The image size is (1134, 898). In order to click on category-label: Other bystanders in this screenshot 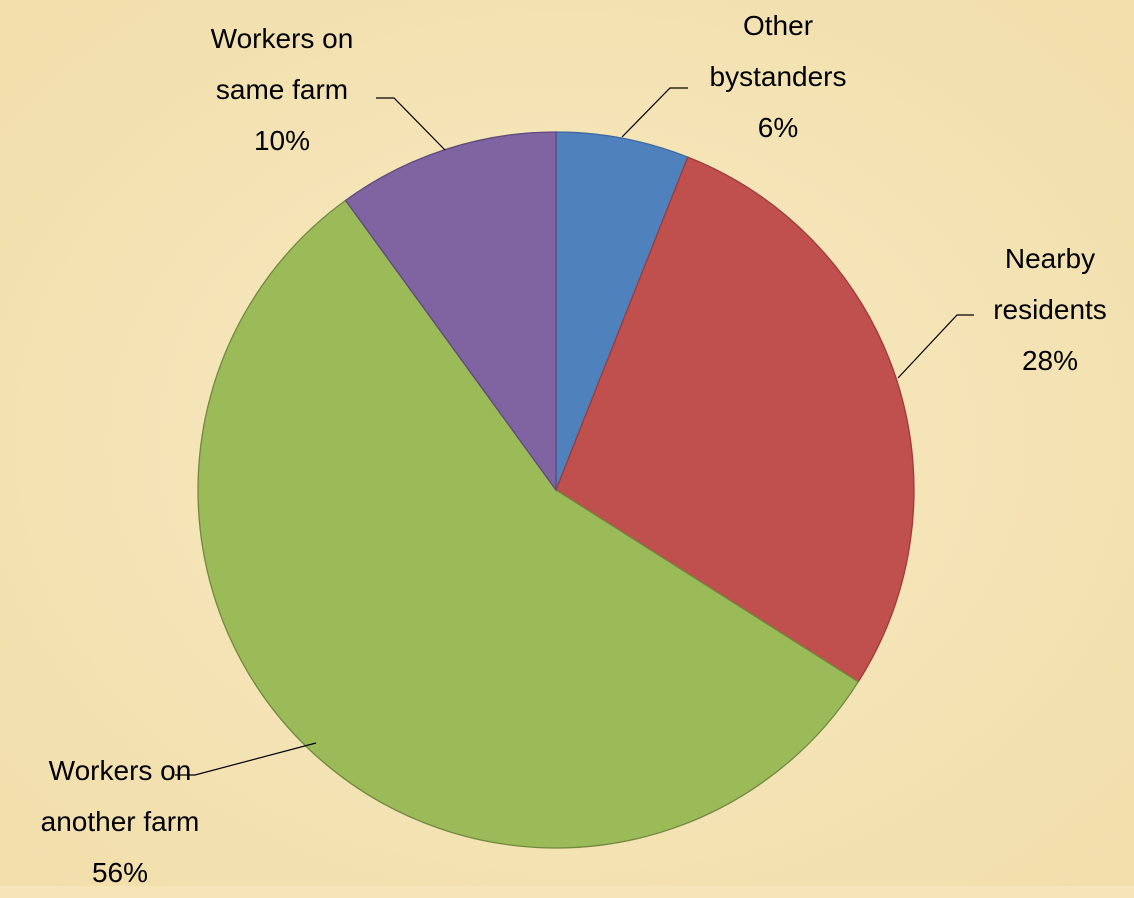, I will do `click(778, 51)`.